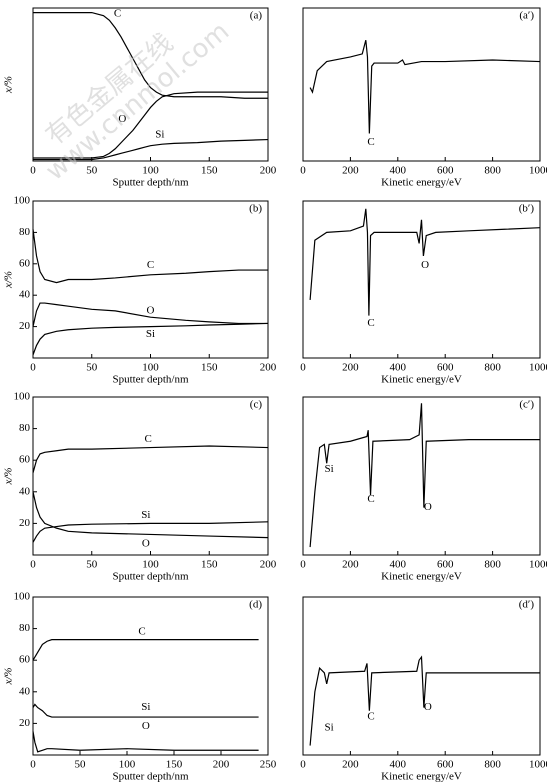 This screenshot has width=547, height=784. What do you see at coordinates (256, 16) in the screenshot?
I see `panel-label: (a)` at bounding box center [256, 16].